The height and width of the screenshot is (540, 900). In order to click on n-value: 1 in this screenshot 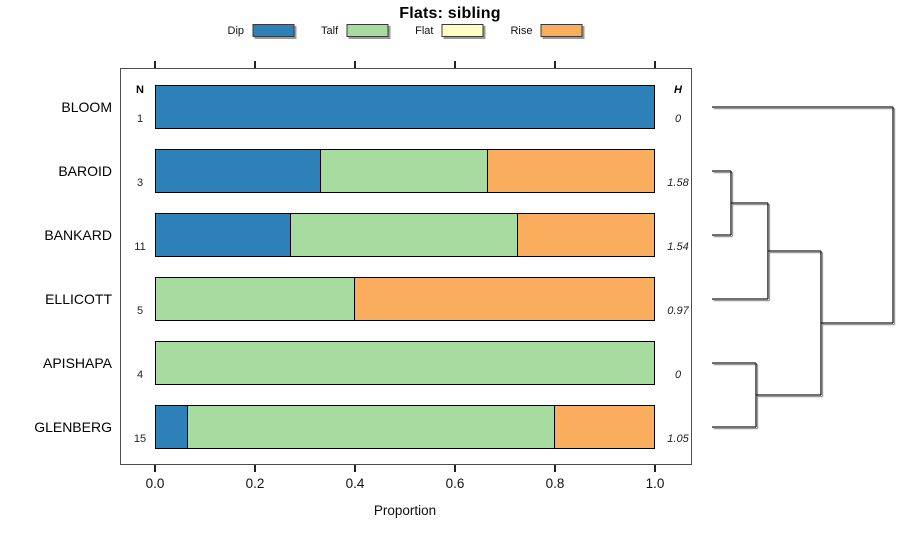, I will do `click(140, 119)`.